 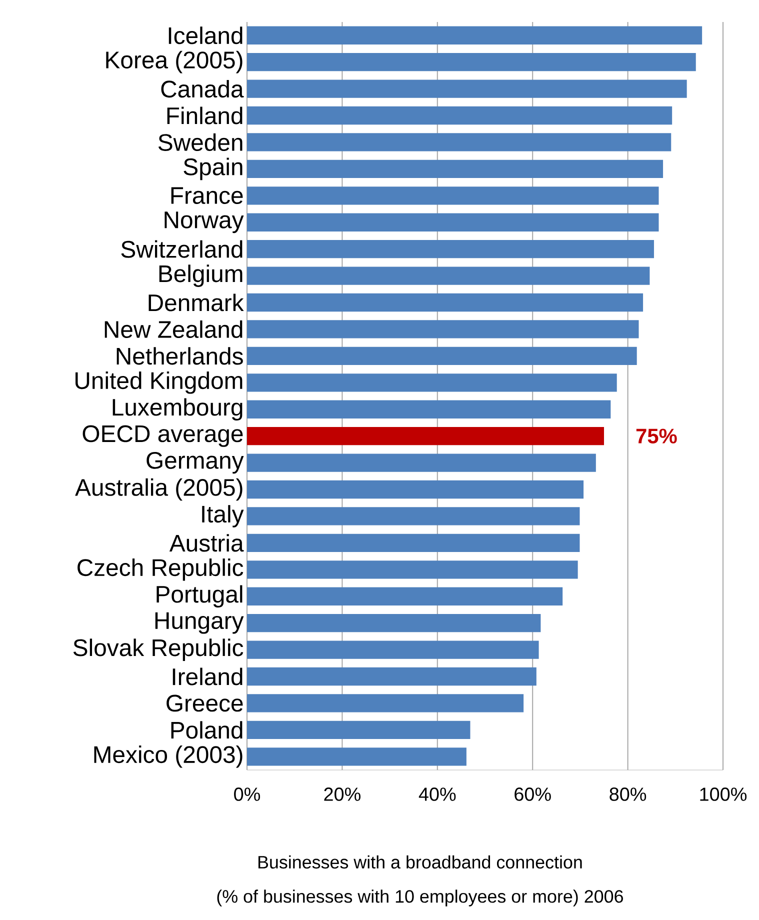 I want to click on y-tick-label: OECD average, so click(x=162, y=436).